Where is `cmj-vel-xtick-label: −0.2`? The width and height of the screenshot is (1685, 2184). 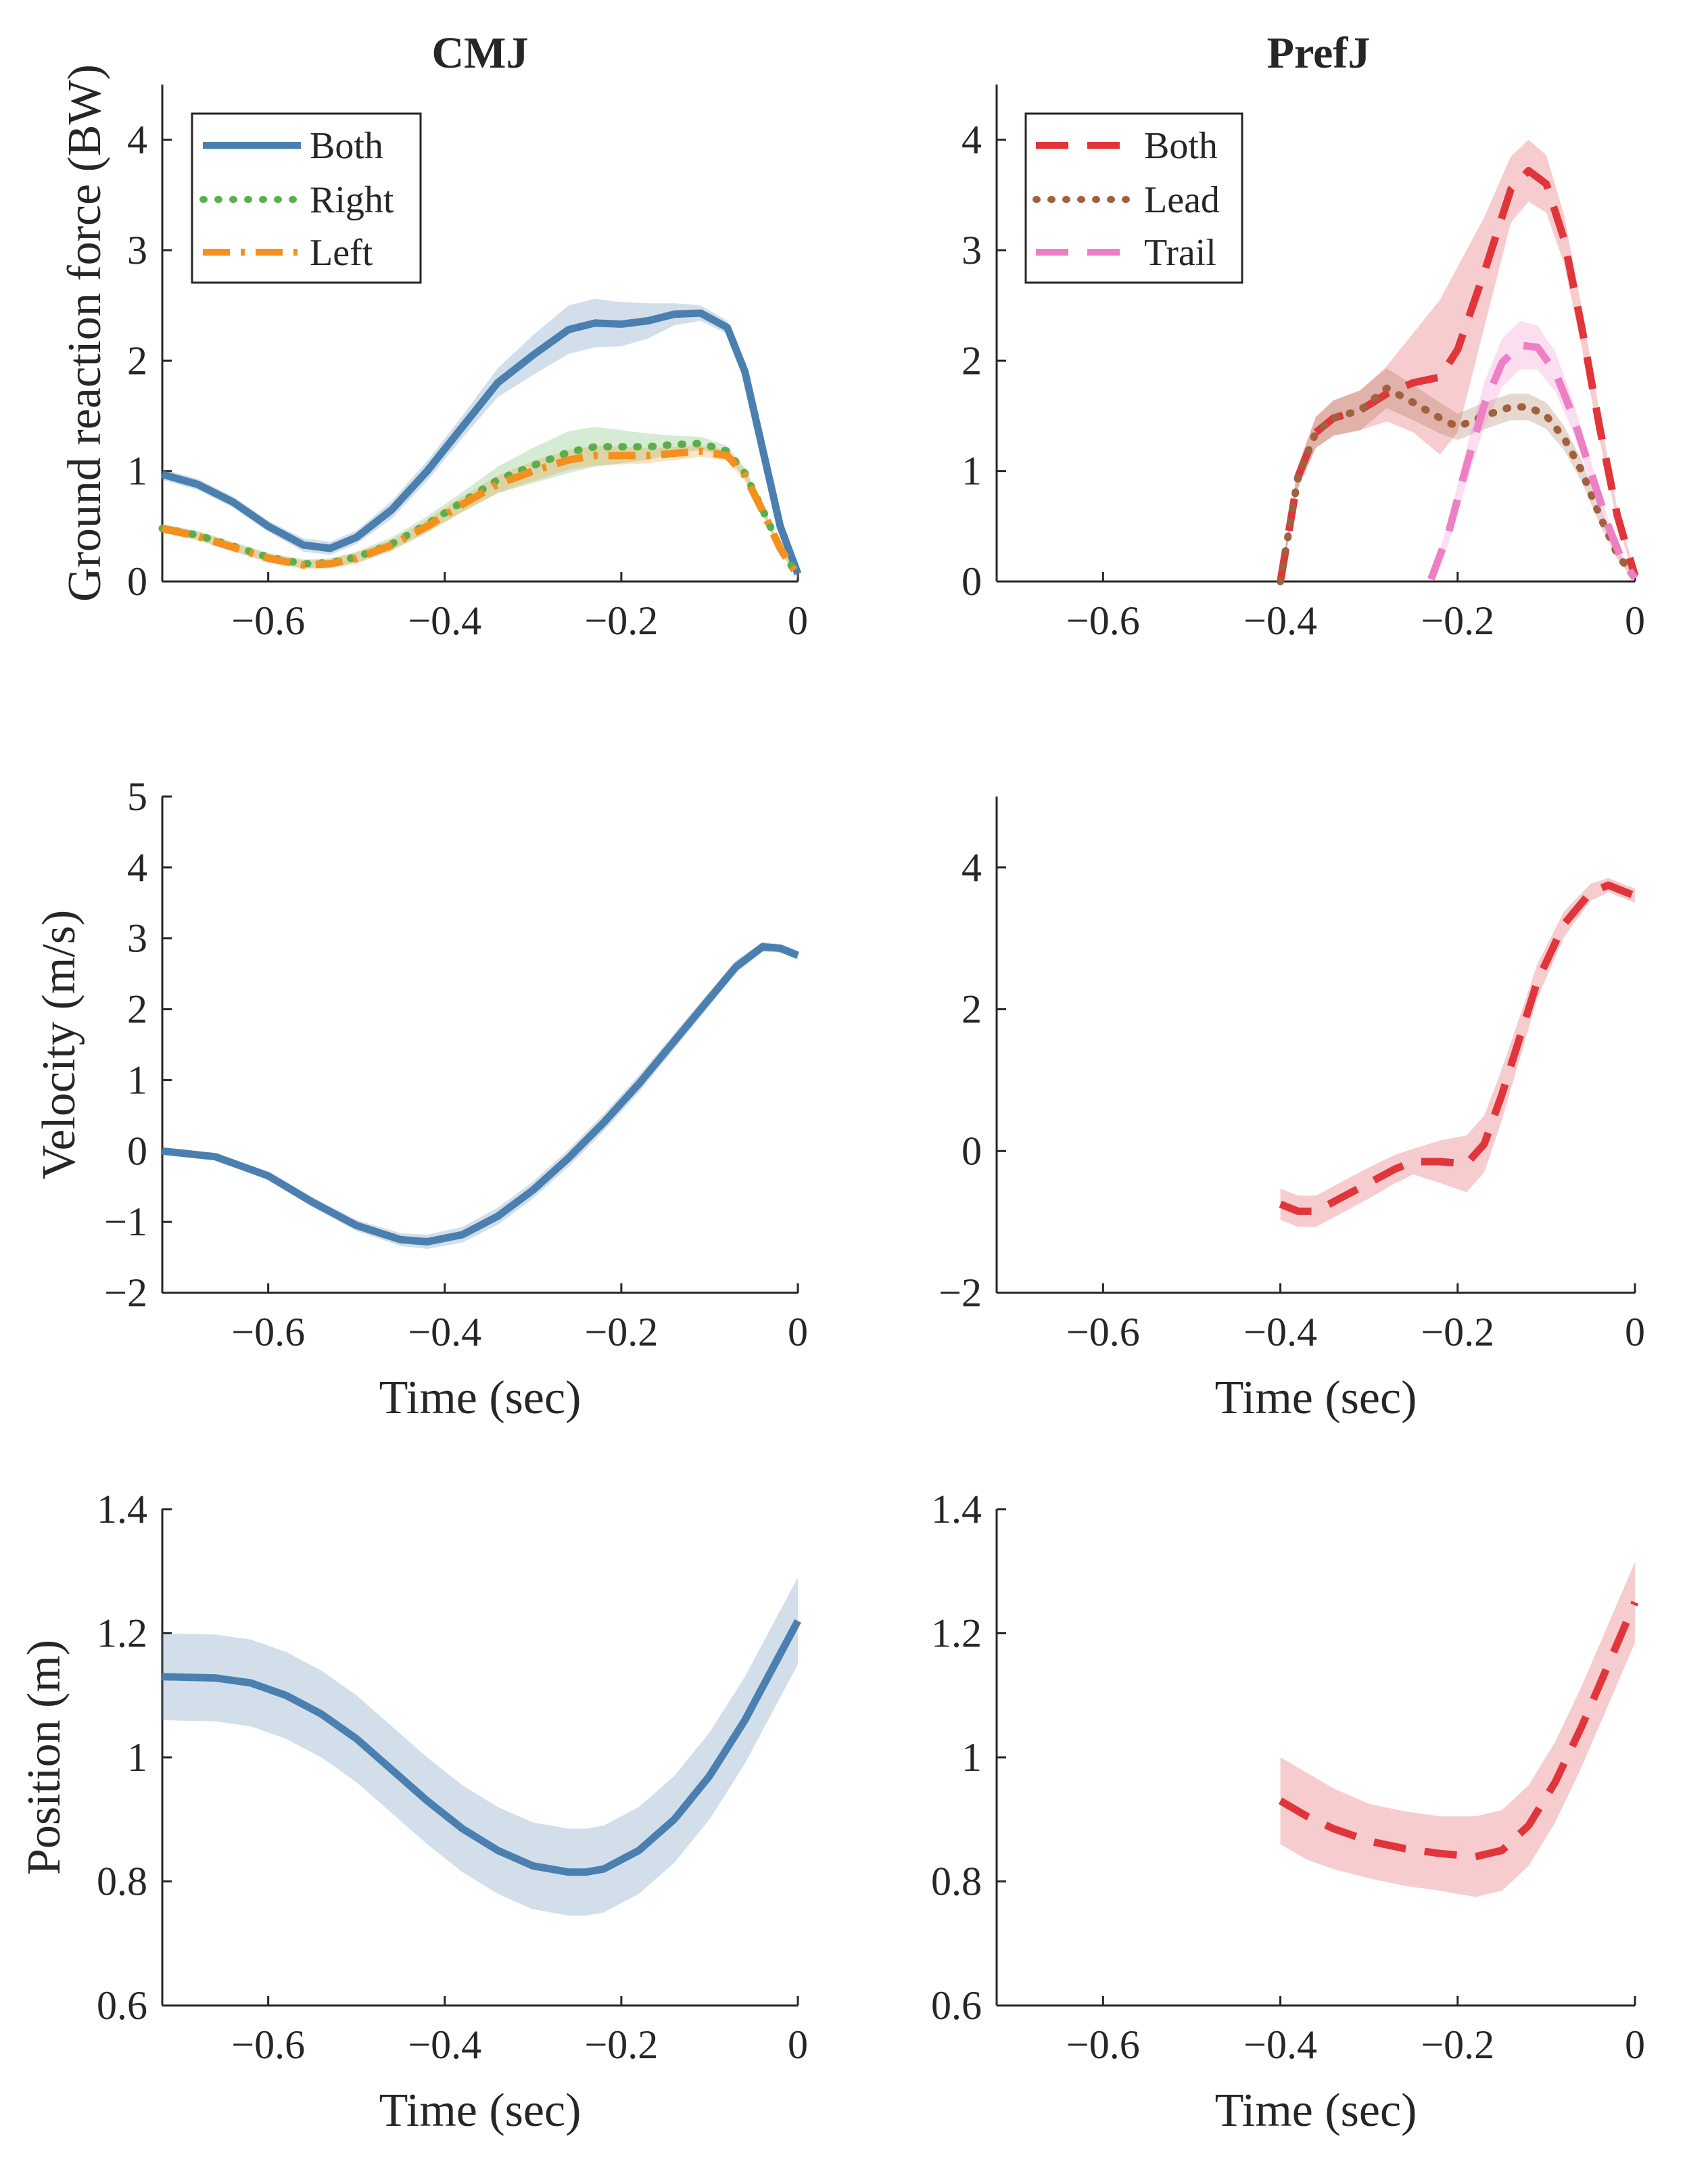 cmj-vel-xtick-label: −0.2 is located at coordinates (621, 1332).